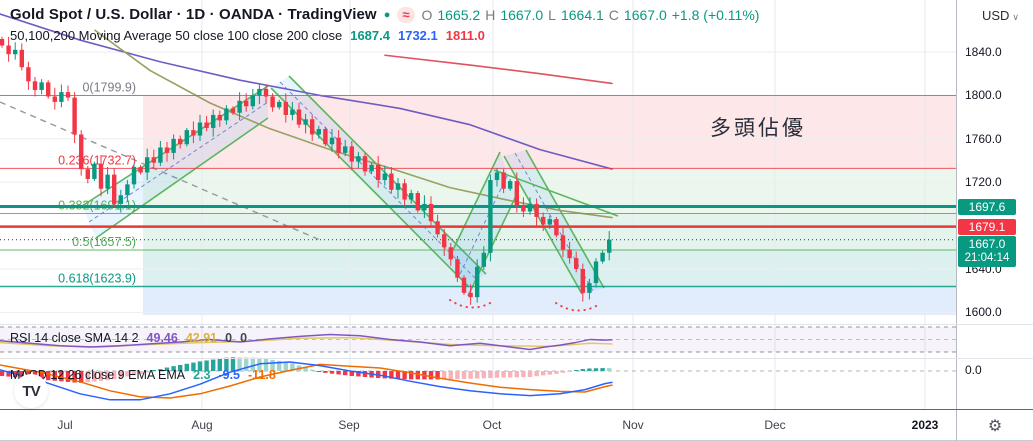  What do you see at coordinates (925, 425) in the screenshot?
I see `time-axis-label: 2023` at bounding box center [925, 425].